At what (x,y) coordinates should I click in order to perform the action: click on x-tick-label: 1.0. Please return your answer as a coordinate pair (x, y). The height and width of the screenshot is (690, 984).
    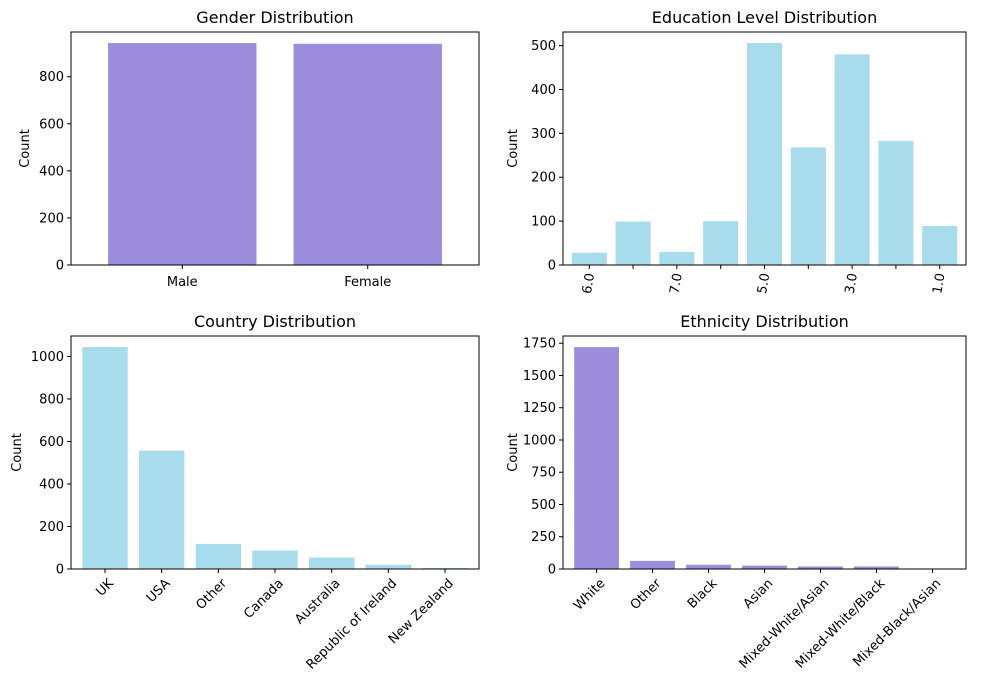
    Looking at the image, I should click on (939, 283).